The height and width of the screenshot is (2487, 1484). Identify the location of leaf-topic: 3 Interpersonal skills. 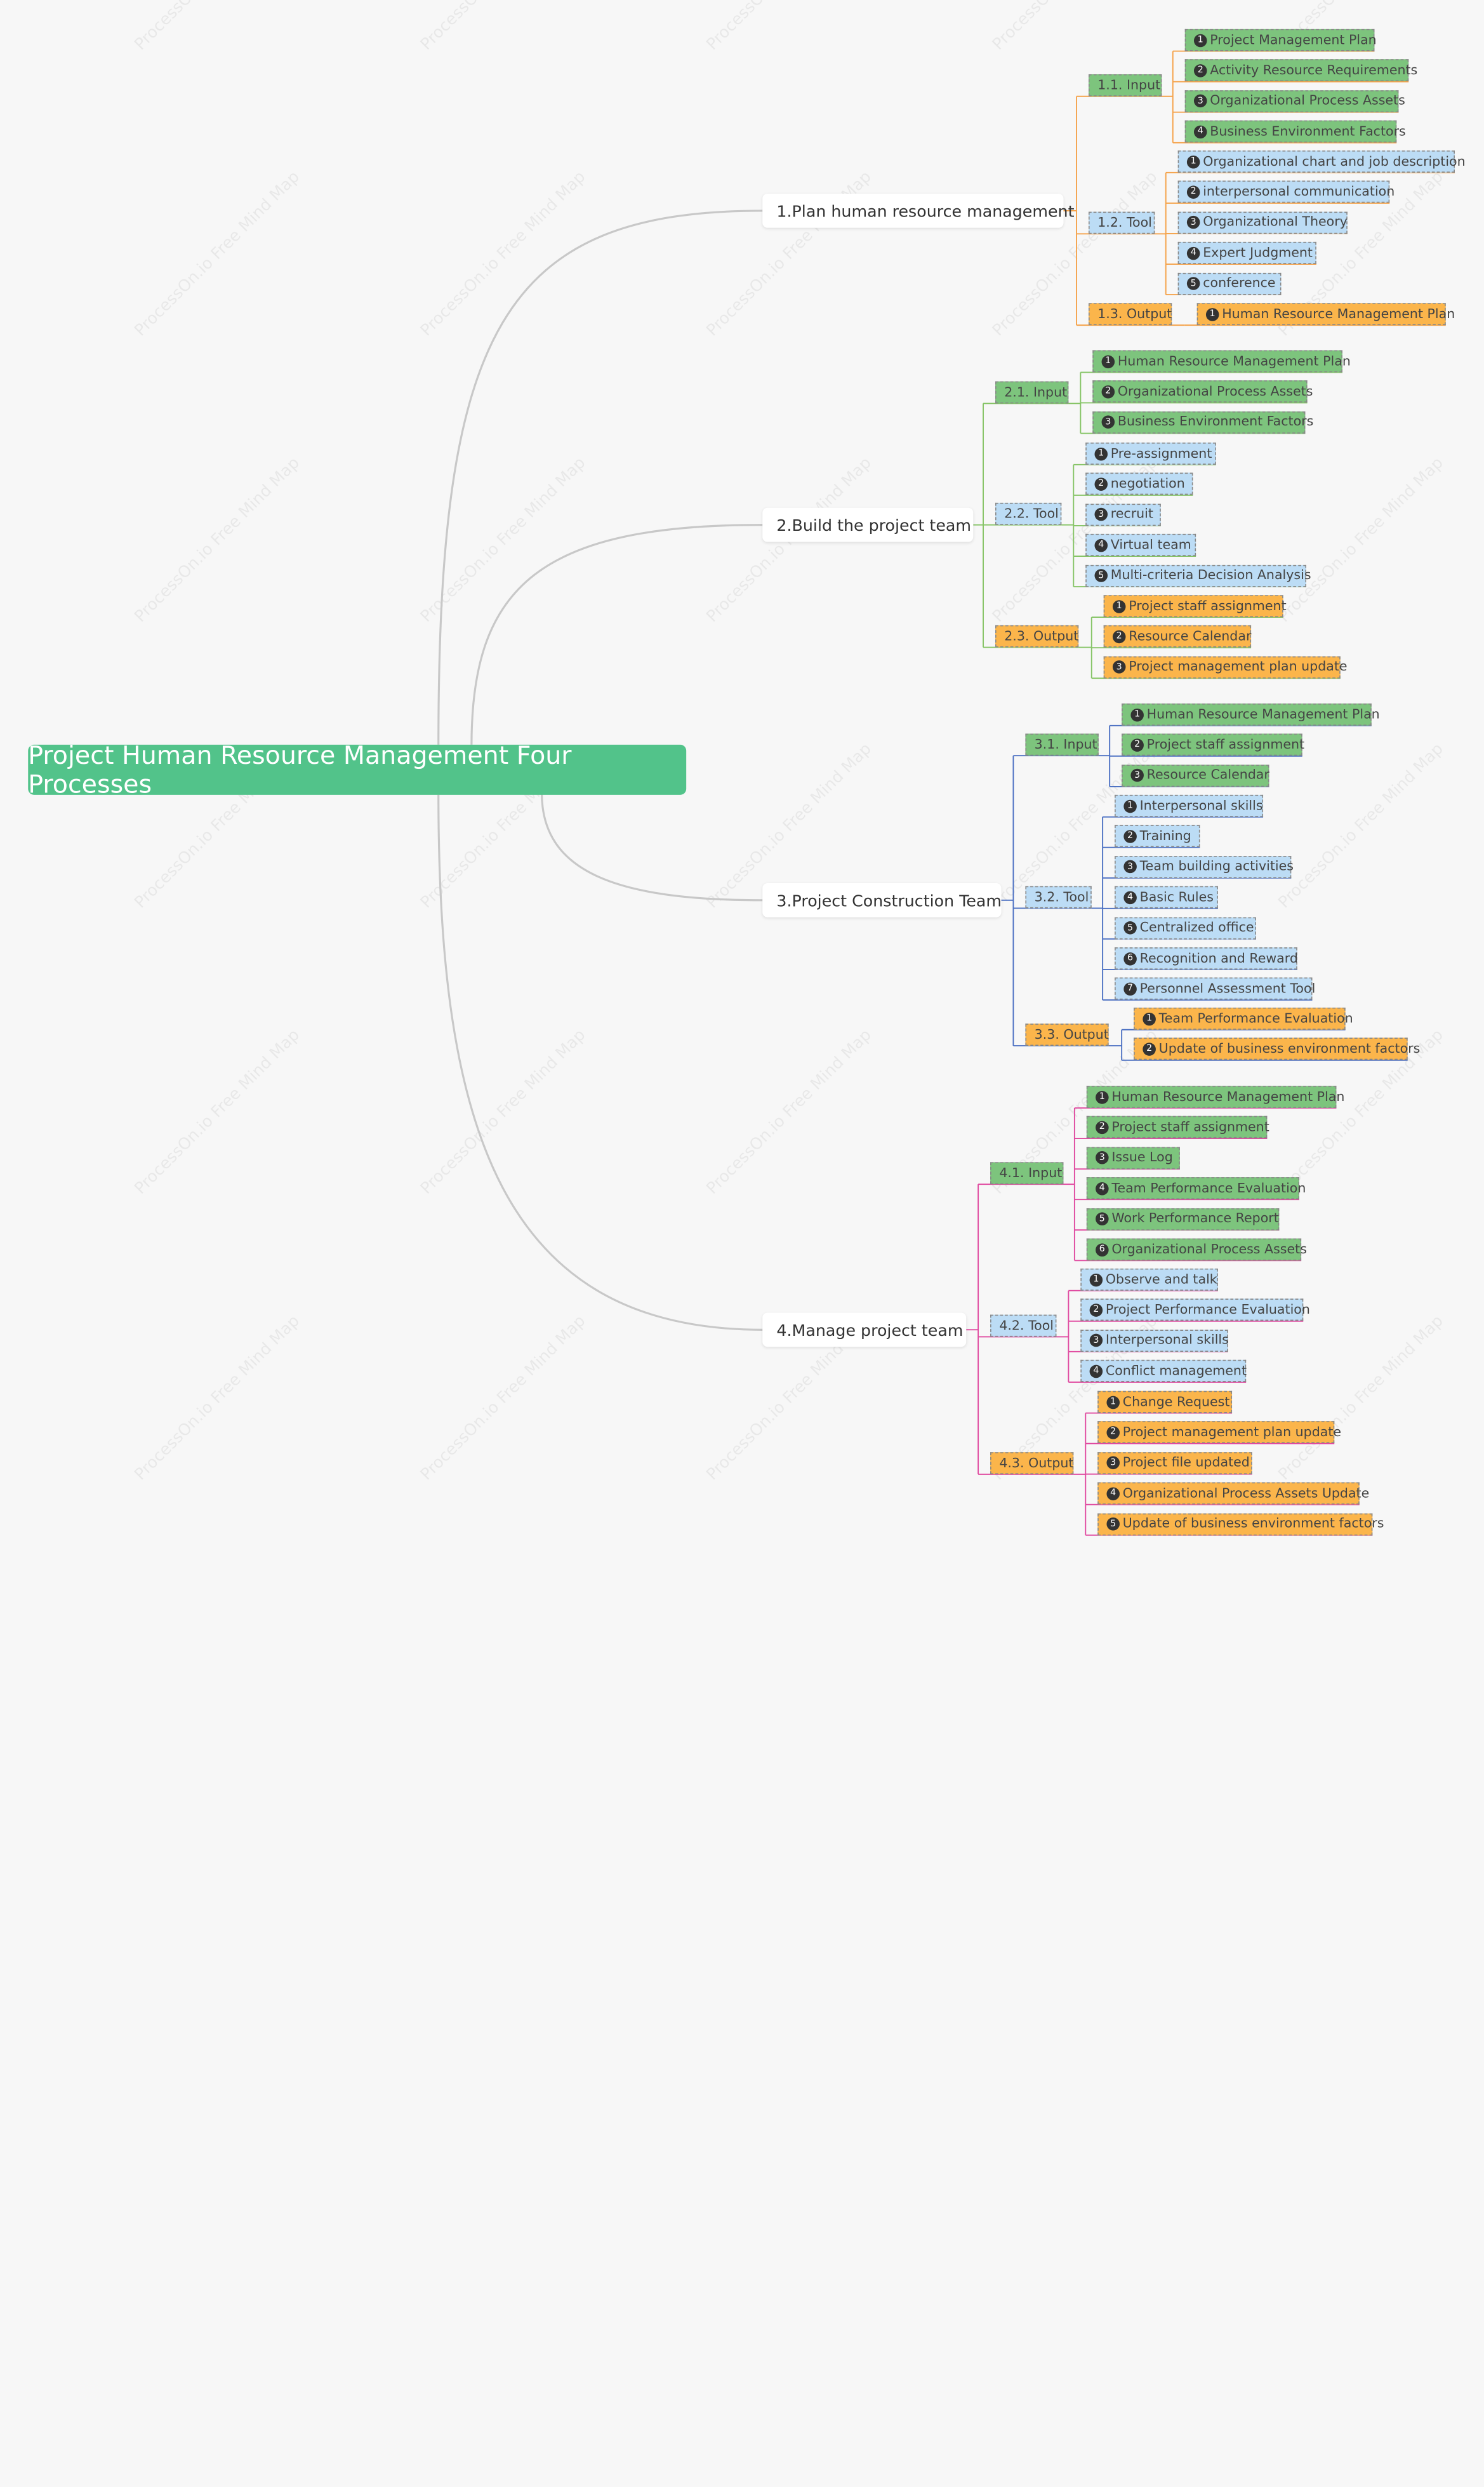
(1154, 1341).